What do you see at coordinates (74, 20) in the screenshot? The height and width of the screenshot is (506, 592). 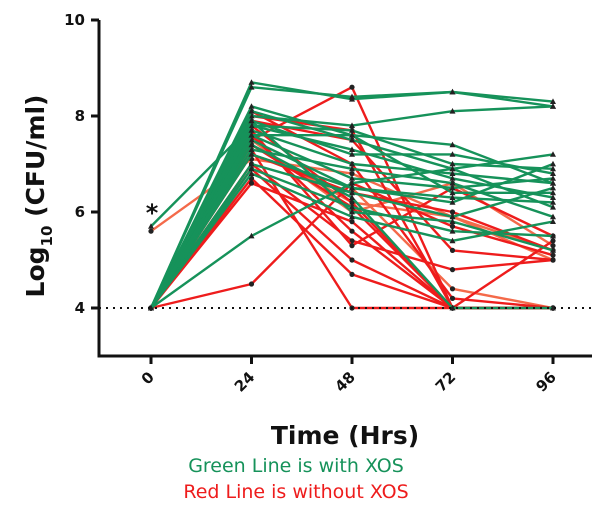 I see `y-tick-label: 10` at bounding box center [74, 20].